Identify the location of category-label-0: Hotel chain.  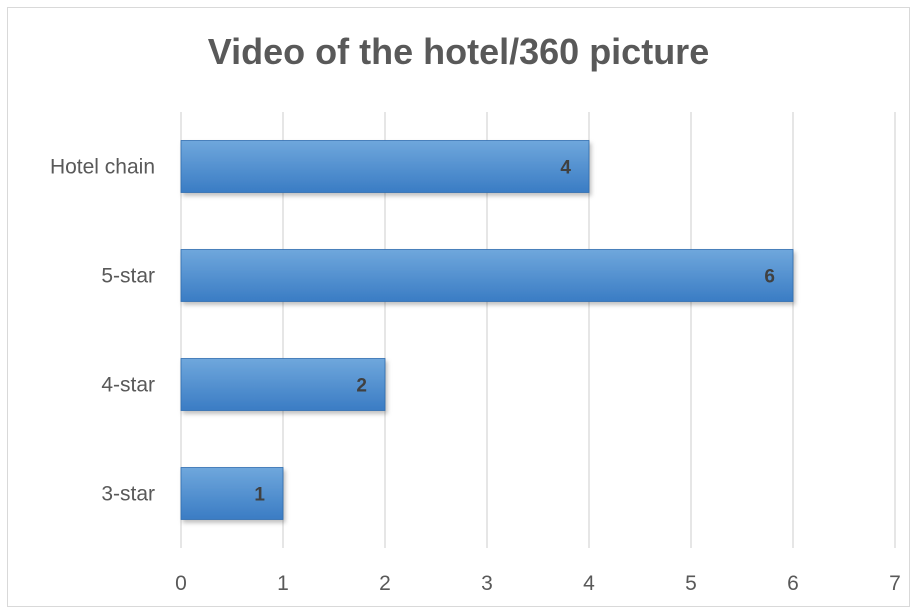
(102, 167).